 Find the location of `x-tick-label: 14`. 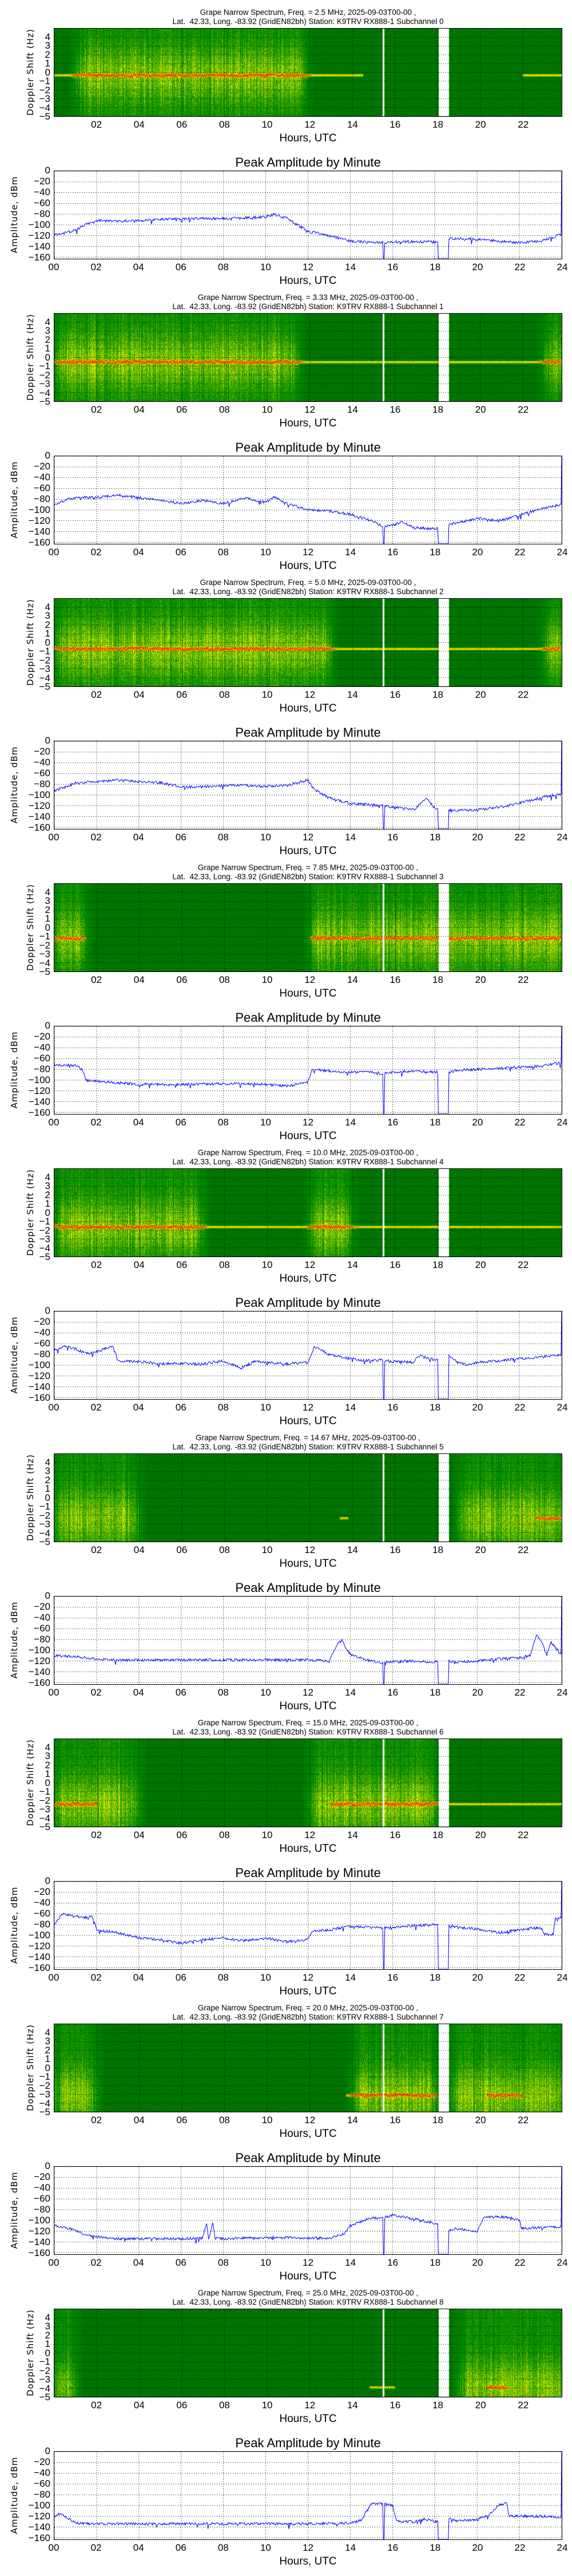

x-tick-label: 14 is located at coordinates (350, 1692).